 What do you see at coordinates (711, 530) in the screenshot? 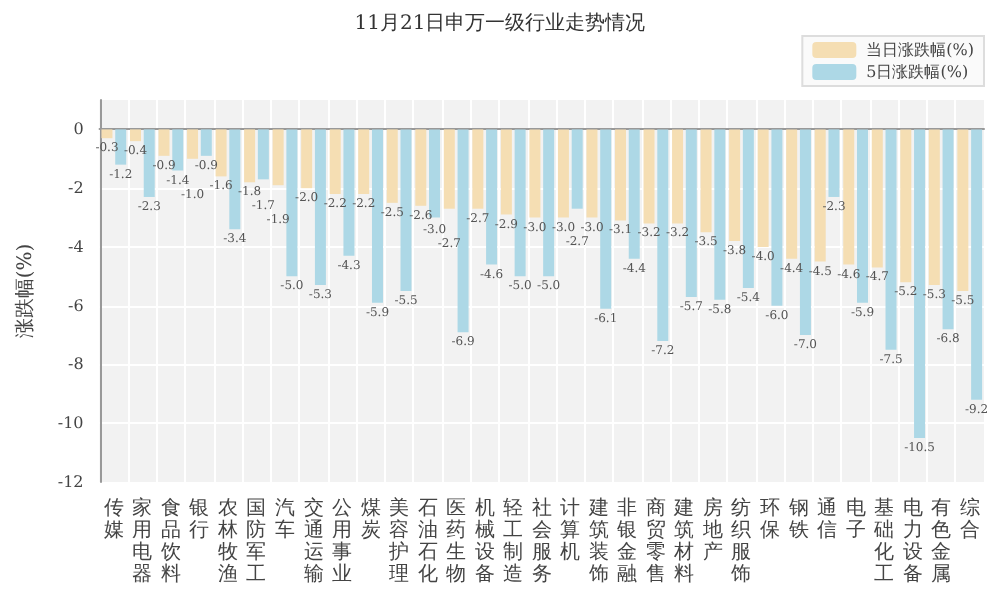
I see `x-tick-label: 房地产` at bounding box center [711, 530].